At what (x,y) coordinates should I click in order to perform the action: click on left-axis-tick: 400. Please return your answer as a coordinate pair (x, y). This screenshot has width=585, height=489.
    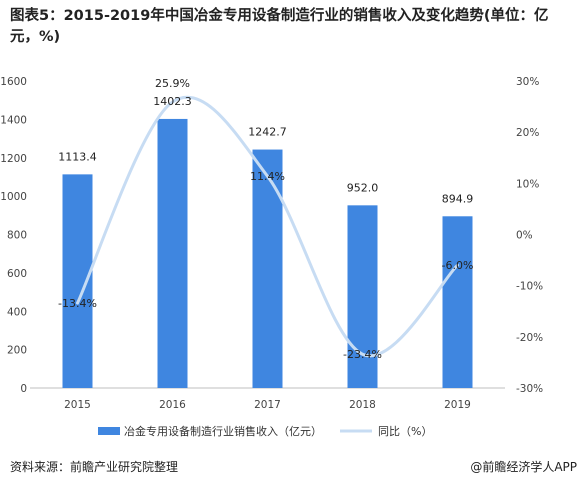
    Looking at the image, I should click on (17, 312).